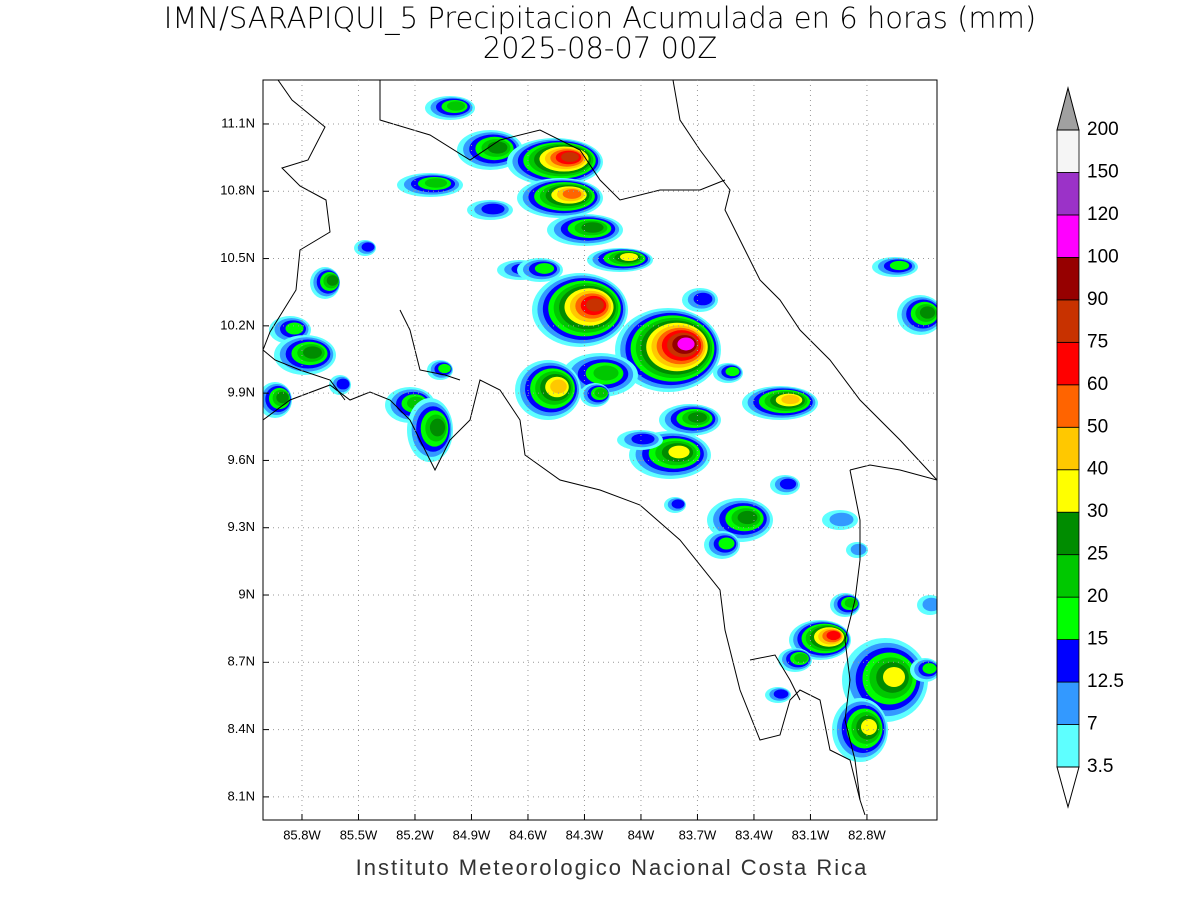 The image size is (1200, 905). Describe the element at coordinates (1103, 214) in the screenshot. I see `colorbar-label: 120` at that location.